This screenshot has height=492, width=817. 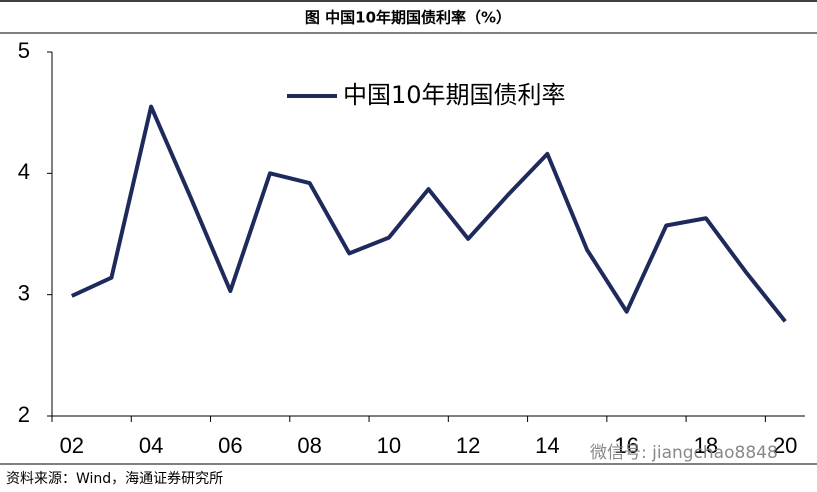 I want to click on y-tick-label: 5, so click(x=24, y=50).